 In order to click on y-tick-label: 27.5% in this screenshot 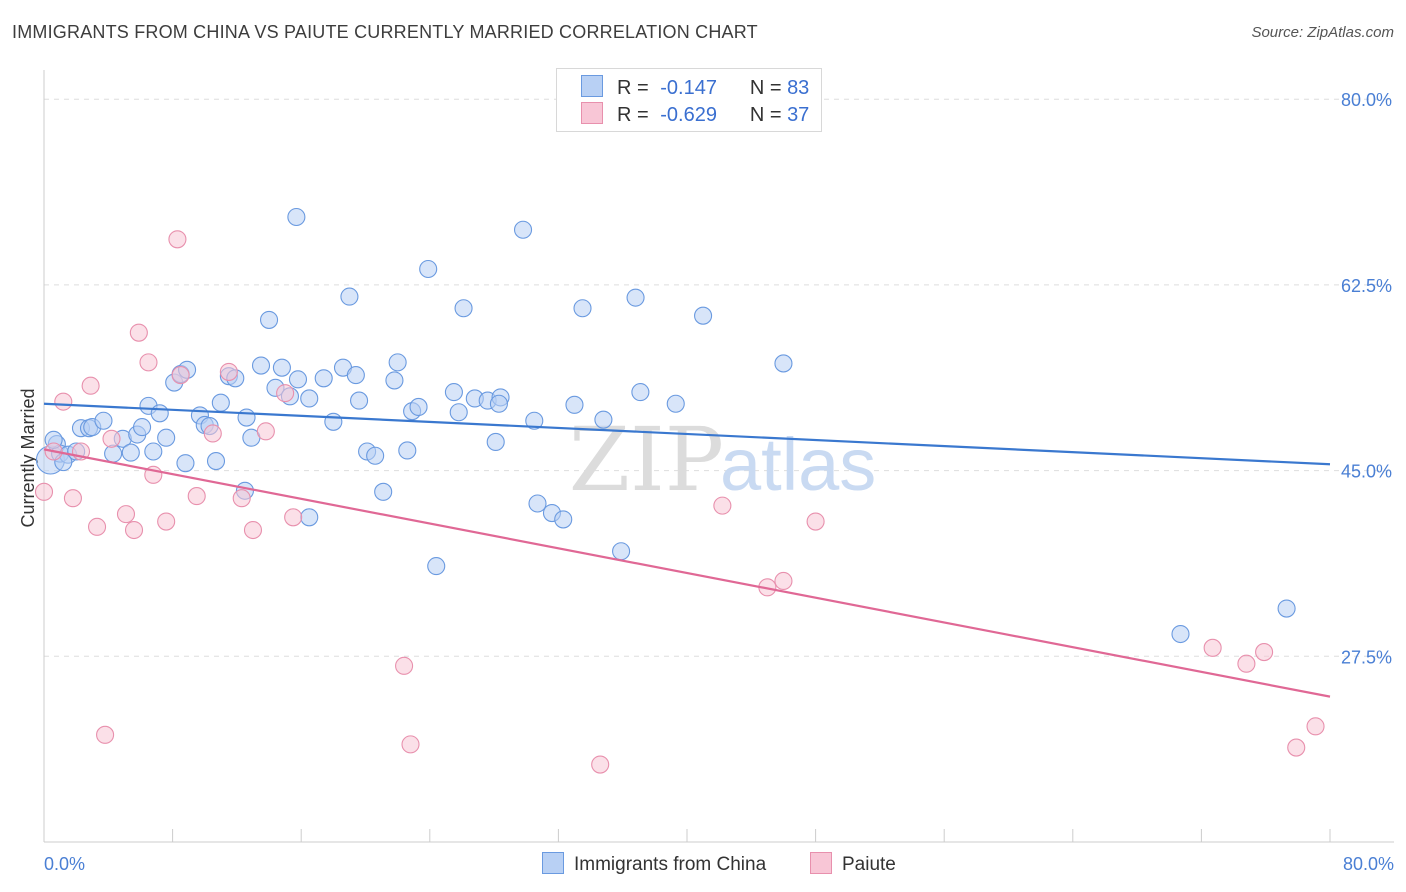, I will do `click(1366, 657)`.